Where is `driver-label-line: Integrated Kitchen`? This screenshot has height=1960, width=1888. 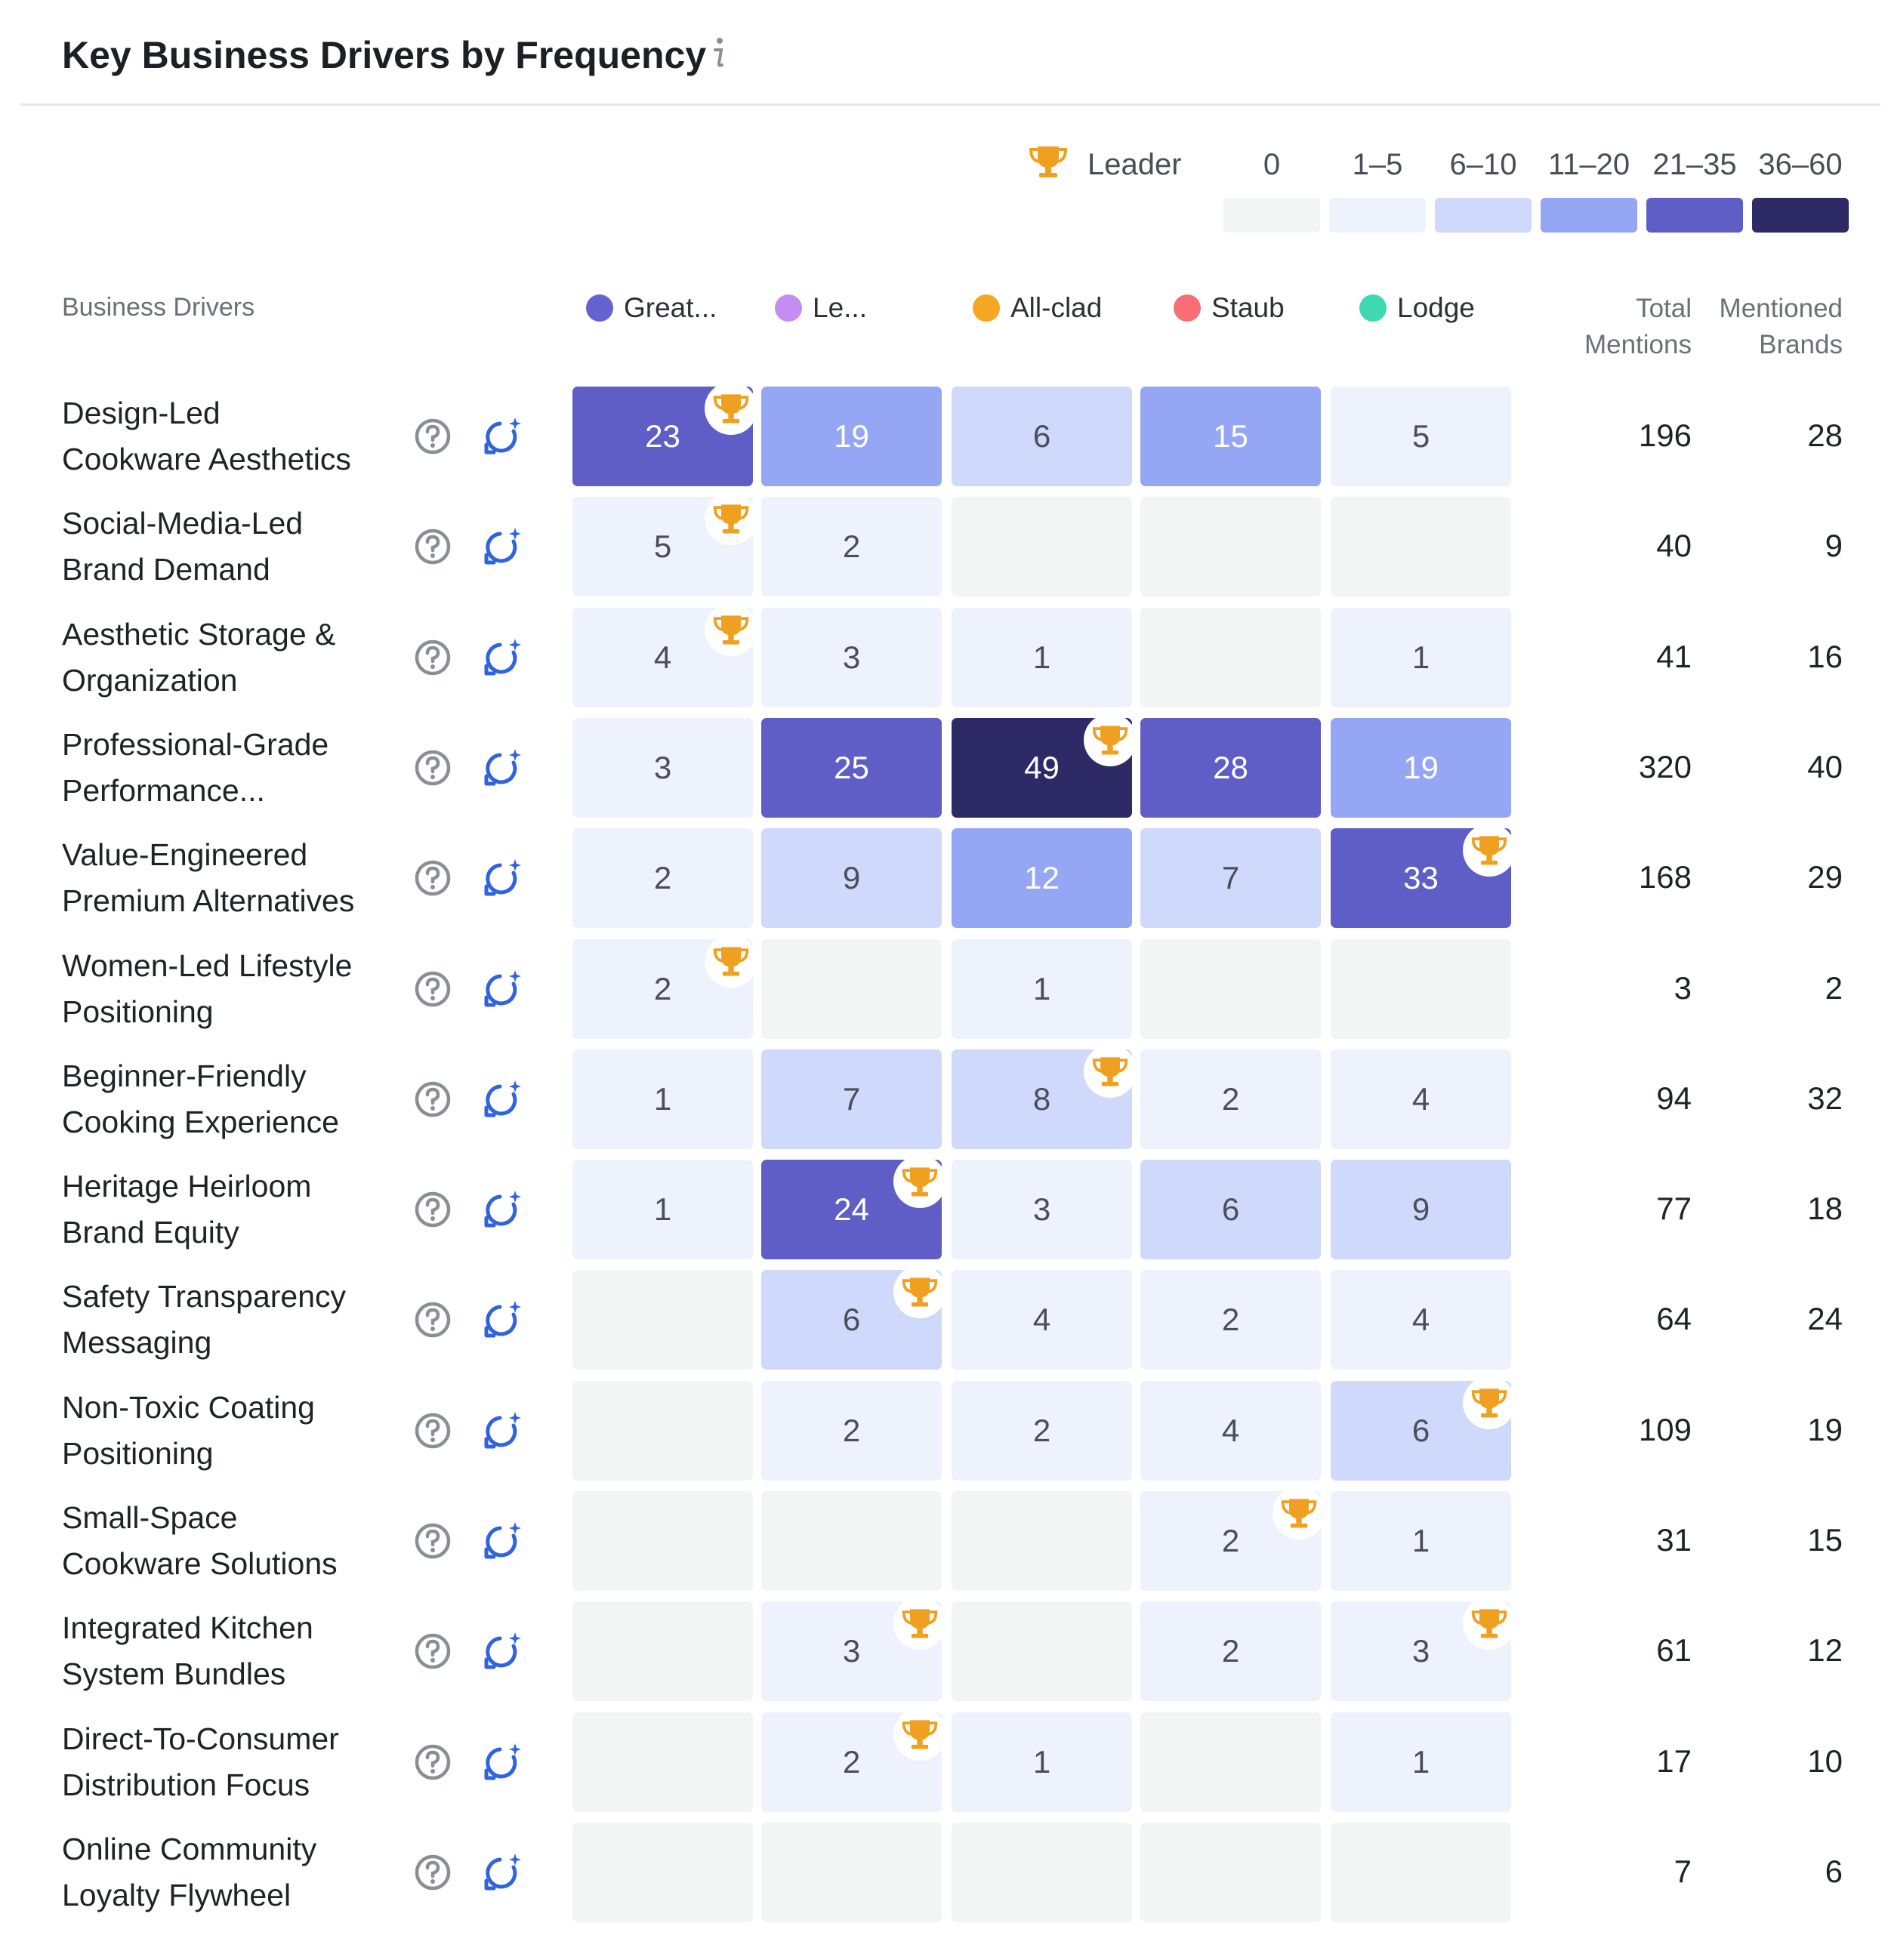
driver-label-line: Integrated Kitchen is located at coordinates (187, 1627).